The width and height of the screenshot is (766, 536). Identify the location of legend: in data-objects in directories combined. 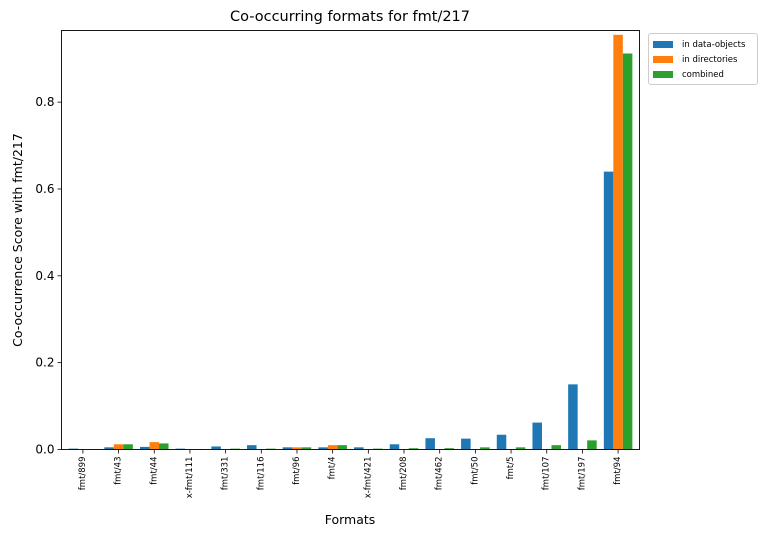
(703, 59).